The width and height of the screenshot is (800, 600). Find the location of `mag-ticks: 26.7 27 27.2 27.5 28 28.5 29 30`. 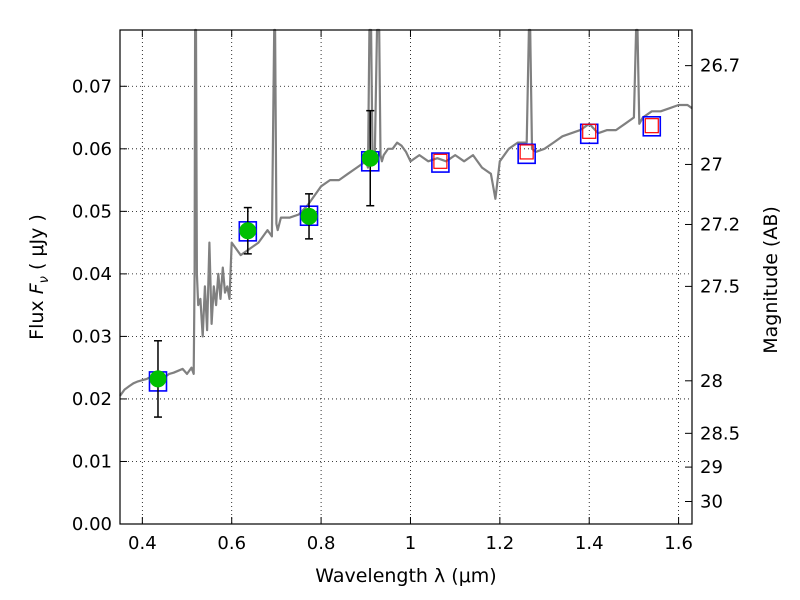

mag-ticks: 26.7 27 27.2 27.5 28 28.5 29 30 is located at coordinates (712, 284).